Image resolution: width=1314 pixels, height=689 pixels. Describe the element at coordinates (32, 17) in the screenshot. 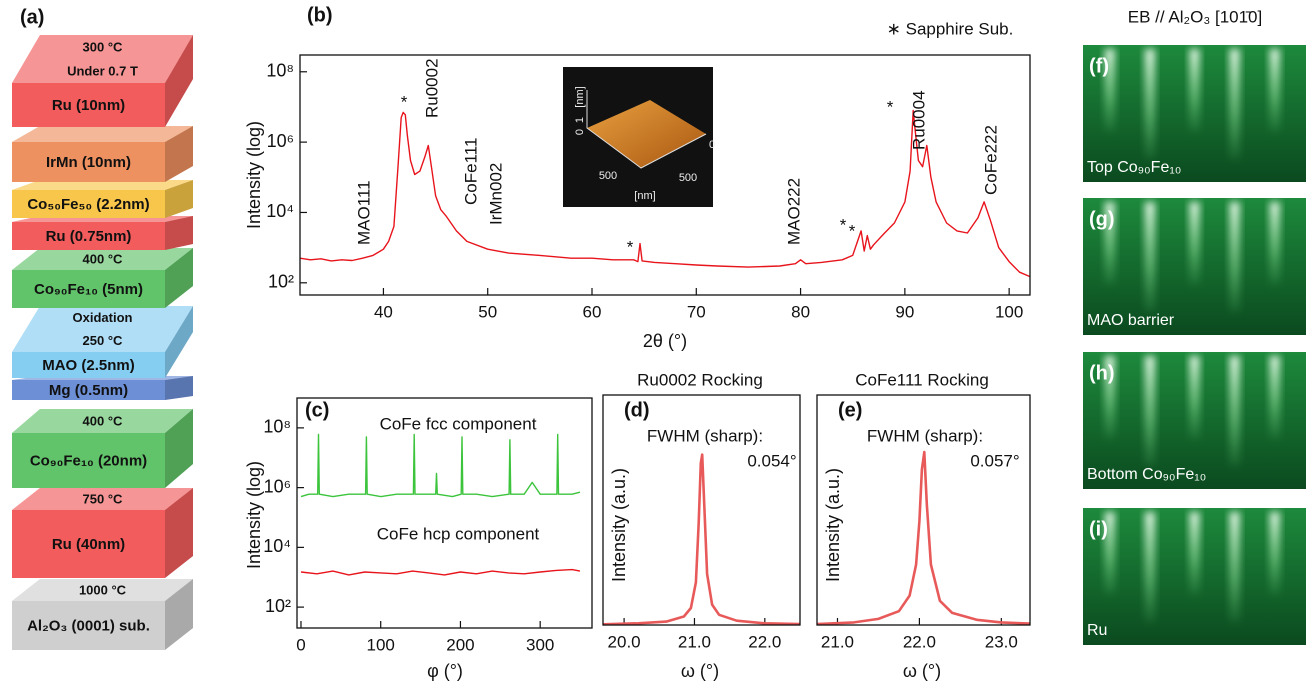

I see `panel-label: (a)` at that location.